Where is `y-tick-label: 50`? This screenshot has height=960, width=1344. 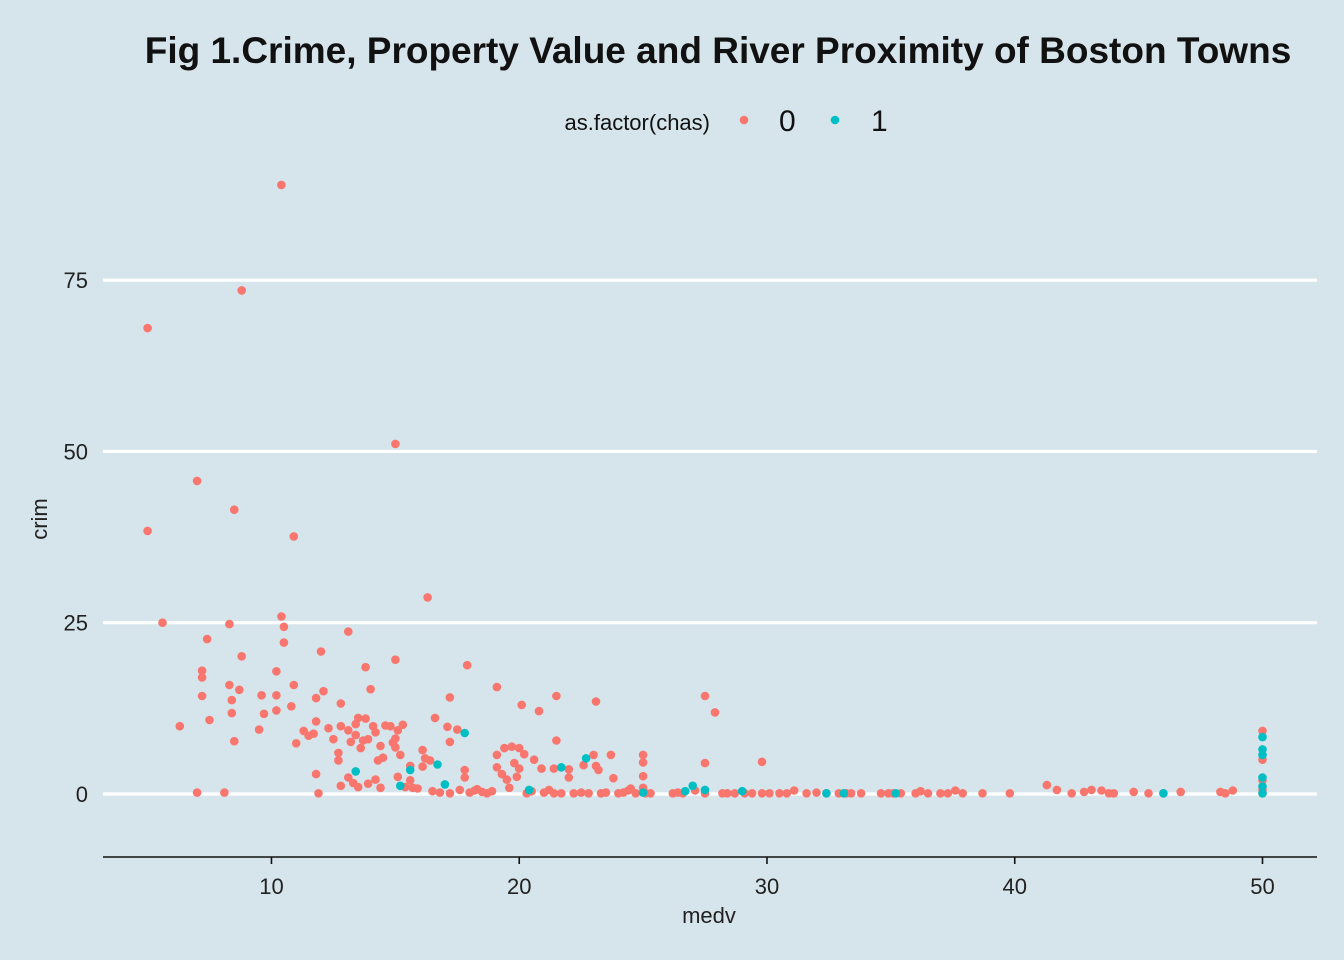 y-tick-label: 50 is located at coordinates (76, 451).